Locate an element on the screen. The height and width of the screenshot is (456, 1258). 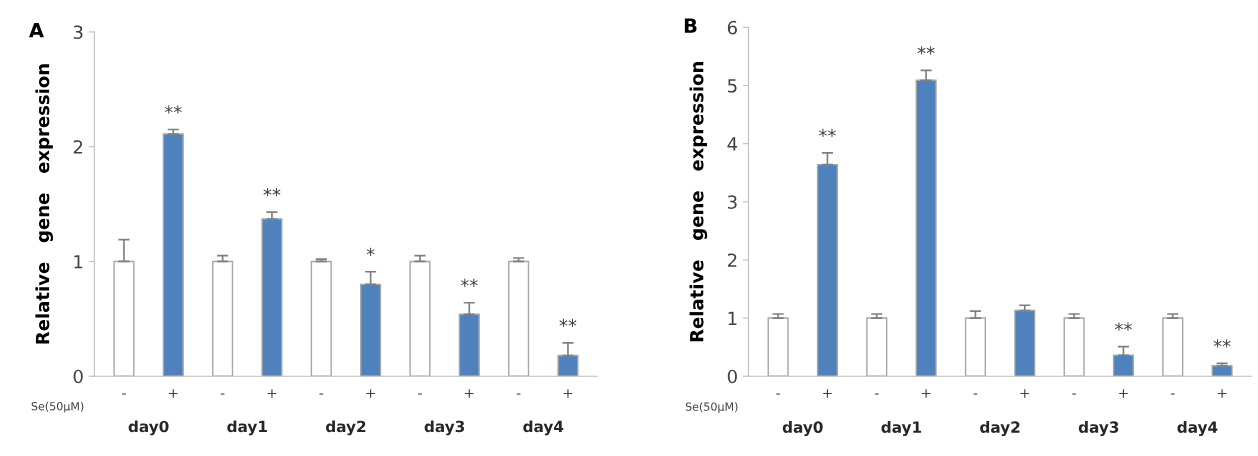
y-tick-label: 4 is located at coordinates (732, 144).